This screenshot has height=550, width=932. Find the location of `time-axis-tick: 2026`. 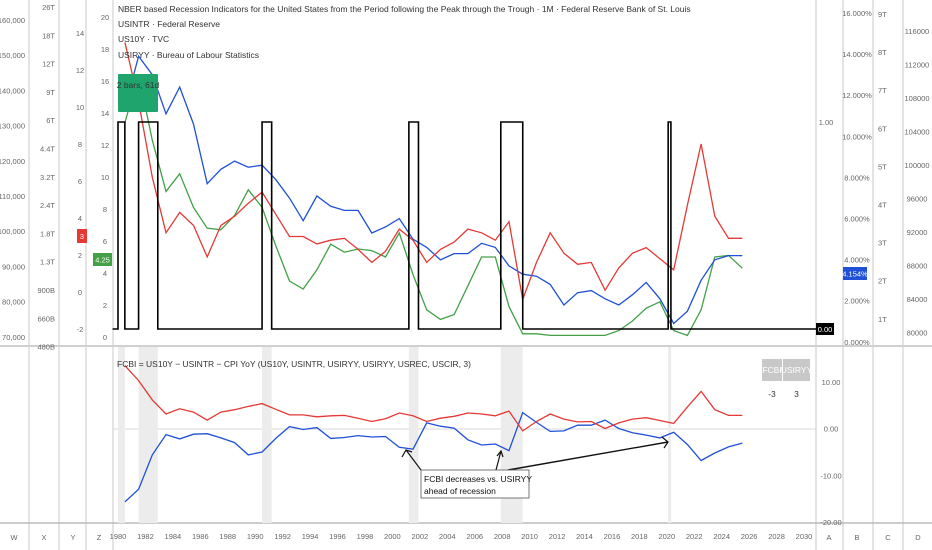

time-axis-tick: 2026 is located at coordinates (749, 536).